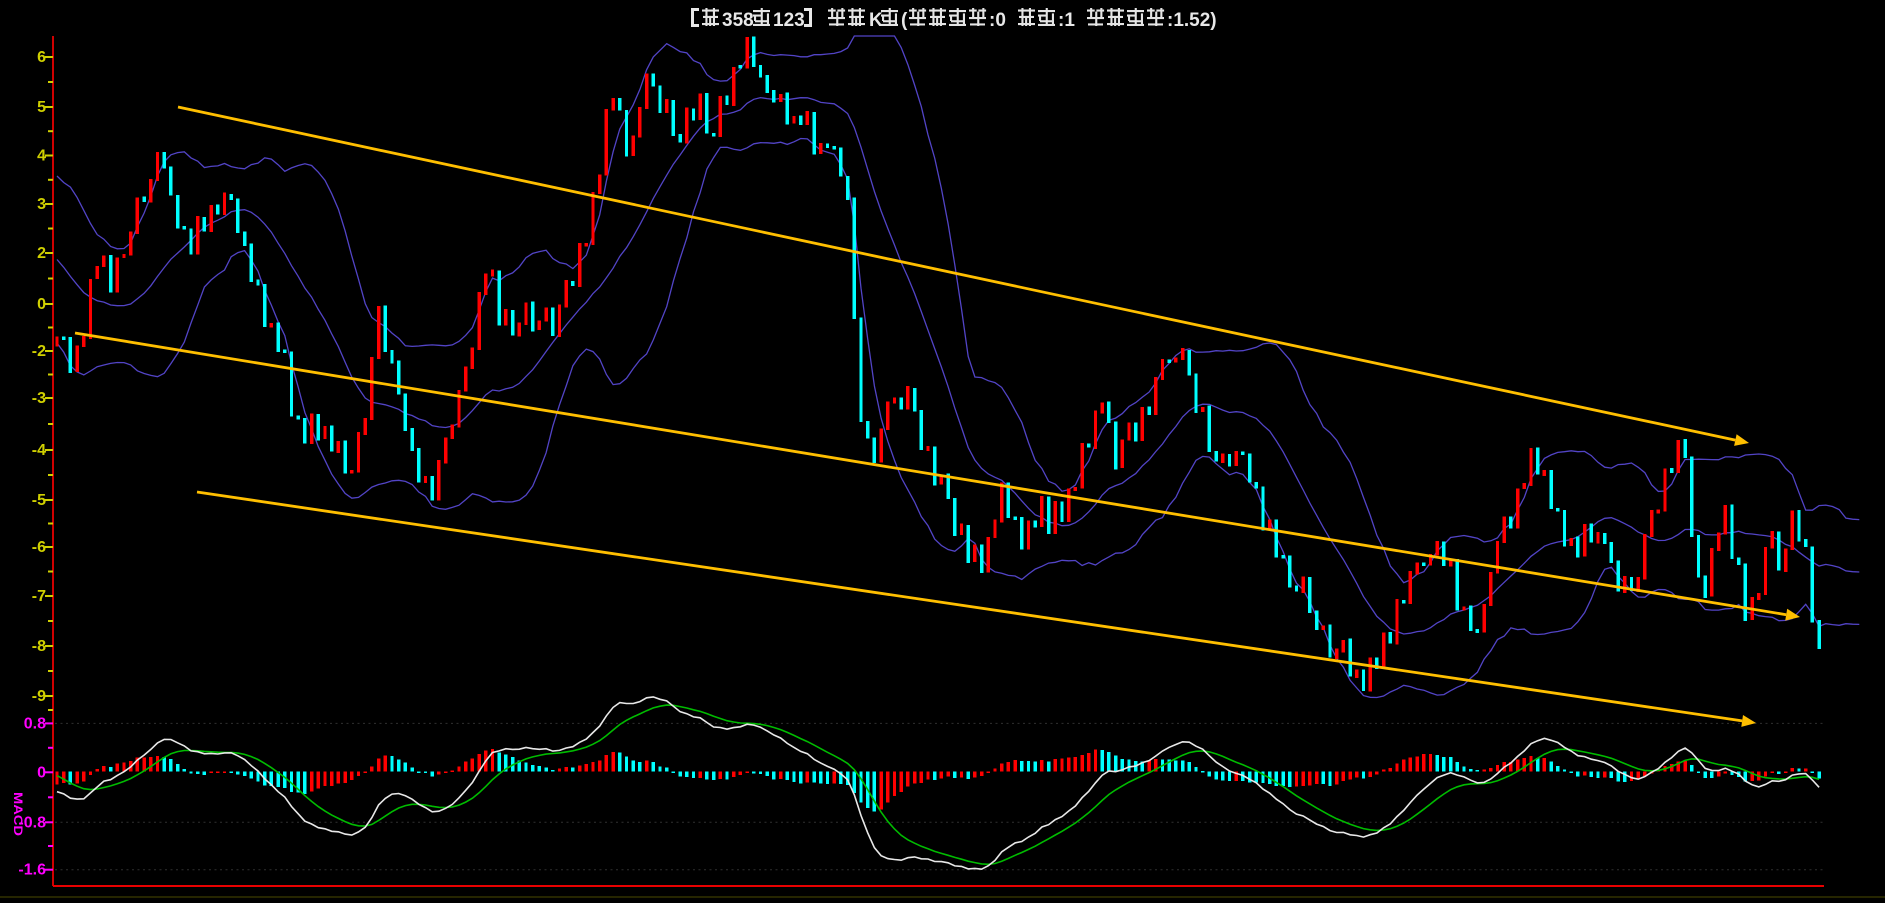 The image size is (1885, 903). What do you see at coordinates (39, 450) in the screenshot?
I see `svg-text: -4` at bounding box center [39, 450].